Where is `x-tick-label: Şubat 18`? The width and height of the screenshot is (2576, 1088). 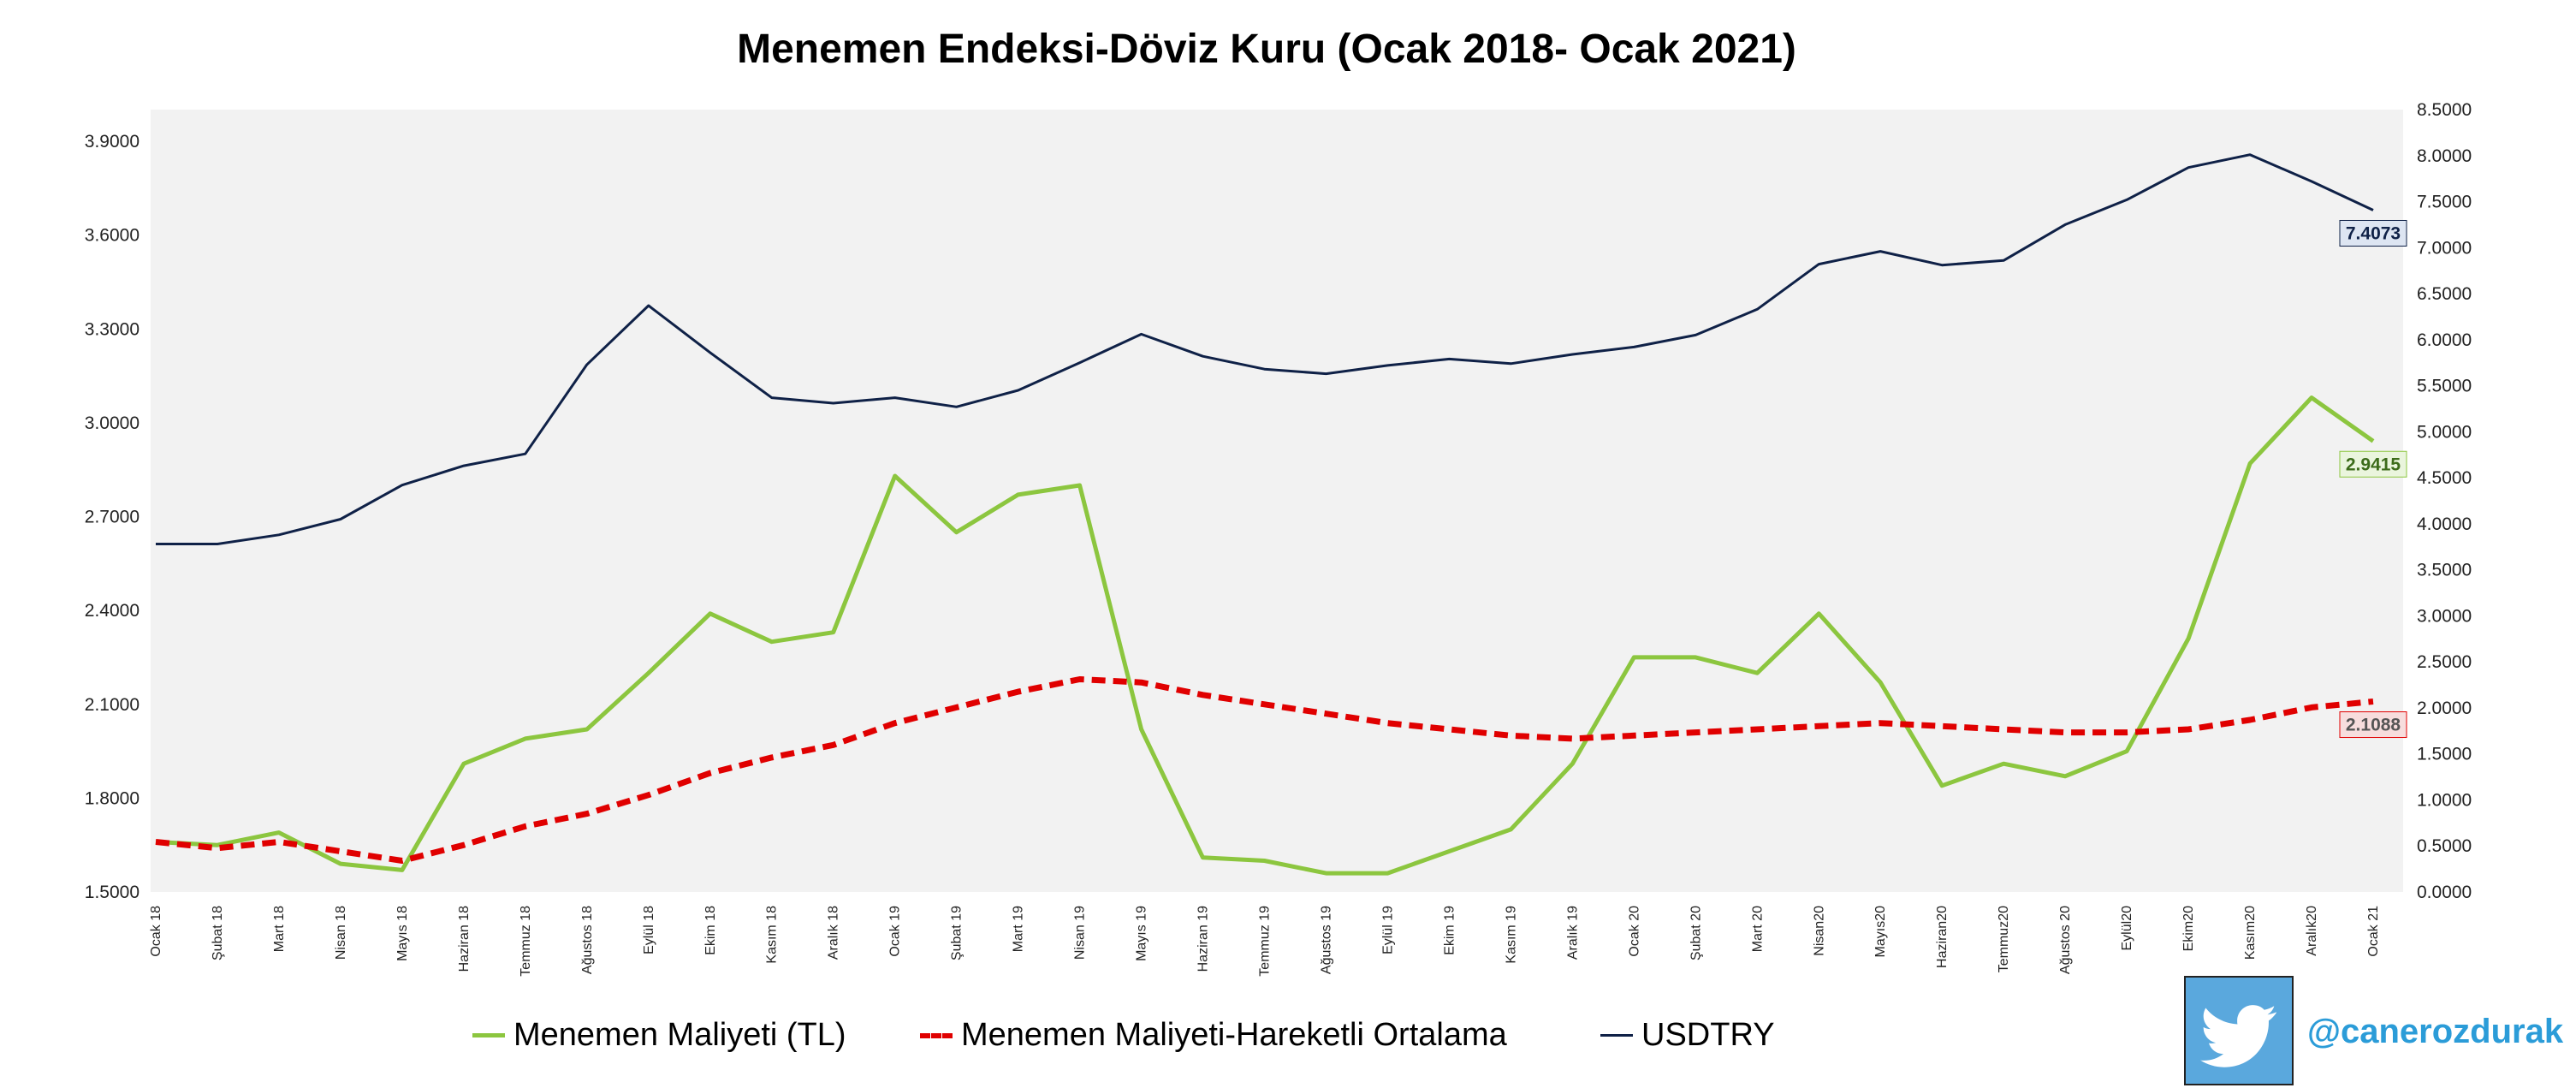
x-tick-label: Şubat 18 is located at coordinates (218, 933).